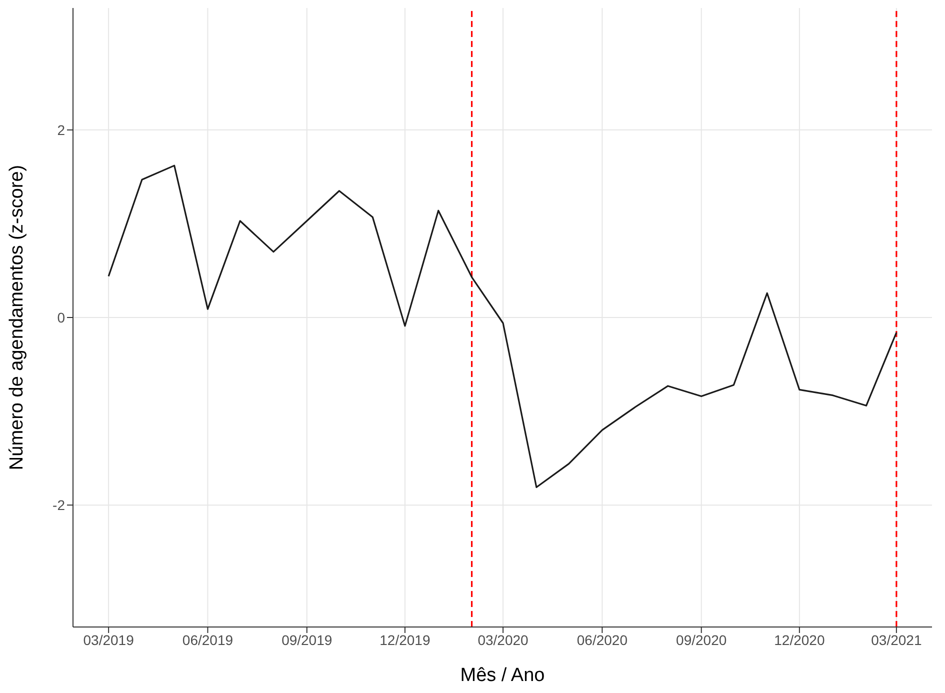 Image resolution: width=945 pixels, height=693 pixels. I want to click on x-tick-label: 06/2019, so click(208, 640).